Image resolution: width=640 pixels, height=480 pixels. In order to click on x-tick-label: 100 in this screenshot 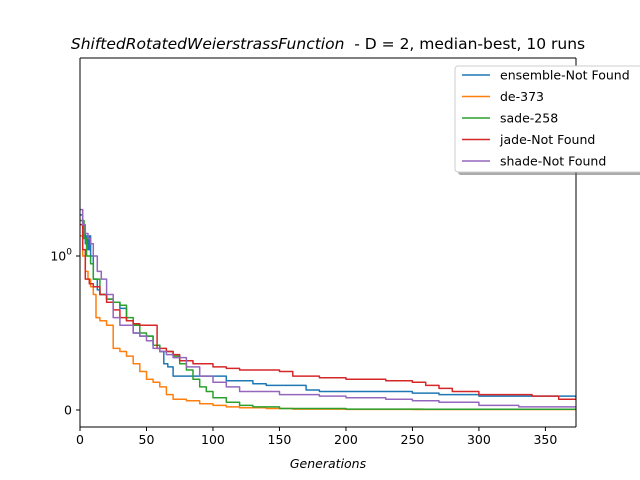, I will do `click(213, 439)`.